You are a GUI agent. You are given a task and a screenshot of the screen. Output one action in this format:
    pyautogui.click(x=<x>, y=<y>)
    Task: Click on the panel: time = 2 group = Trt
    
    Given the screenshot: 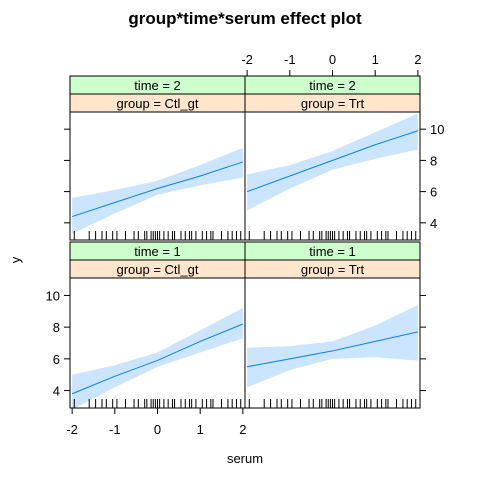 What is the action you would take?
    pyautogui.click(x=332, y=158)
    